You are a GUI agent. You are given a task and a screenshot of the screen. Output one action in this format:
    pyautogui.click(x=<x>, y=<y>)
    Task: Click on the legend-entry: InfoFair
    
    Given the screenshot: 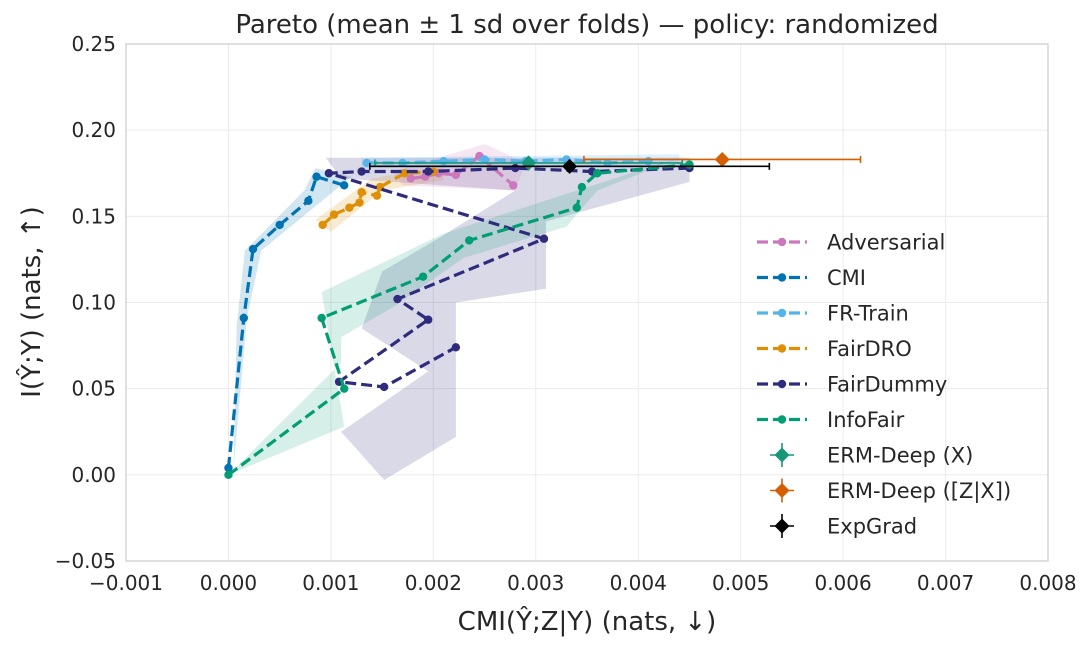 What is the action you would take?
    pyautogui.click(x=831, y=420)
    